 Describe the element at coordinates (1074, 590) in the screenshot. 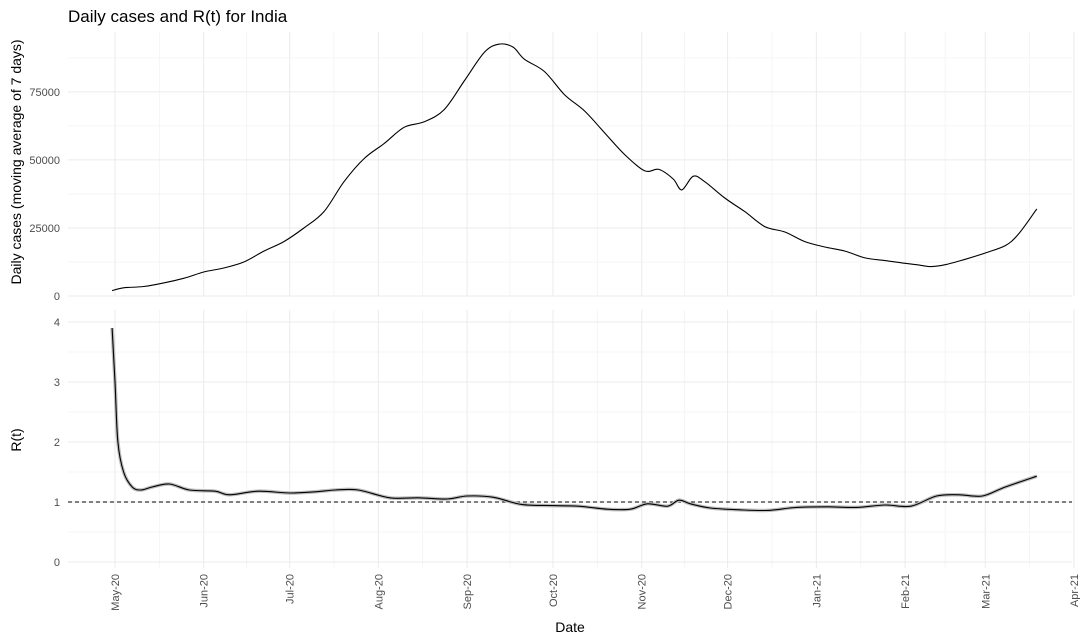

I see `x-tick-label: Apr-21` at that location.